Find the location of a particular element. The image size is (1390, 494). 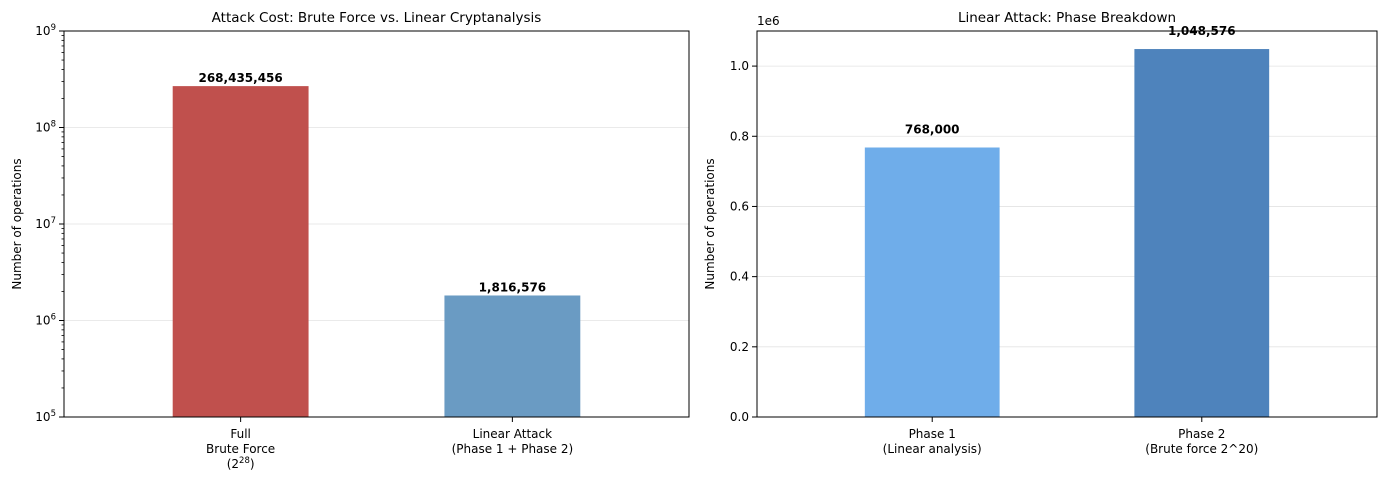

x-tick-label: Linear Attack is located at coordinates (512, 434).